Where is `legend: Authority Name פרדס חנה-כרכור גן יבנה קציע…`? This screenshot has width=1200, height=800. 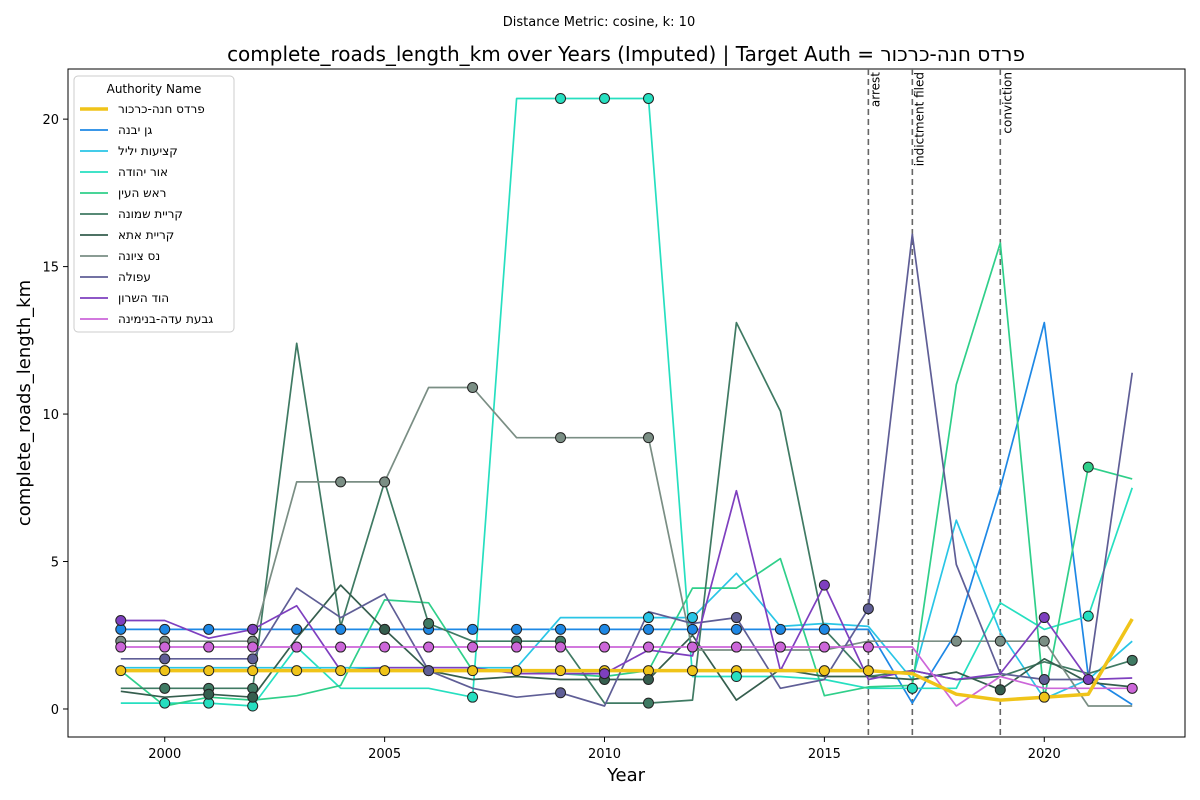
legend: Authority Name פרדס חנה-כרכור גן יבנה קציע… is located at coordinates (154, 204).